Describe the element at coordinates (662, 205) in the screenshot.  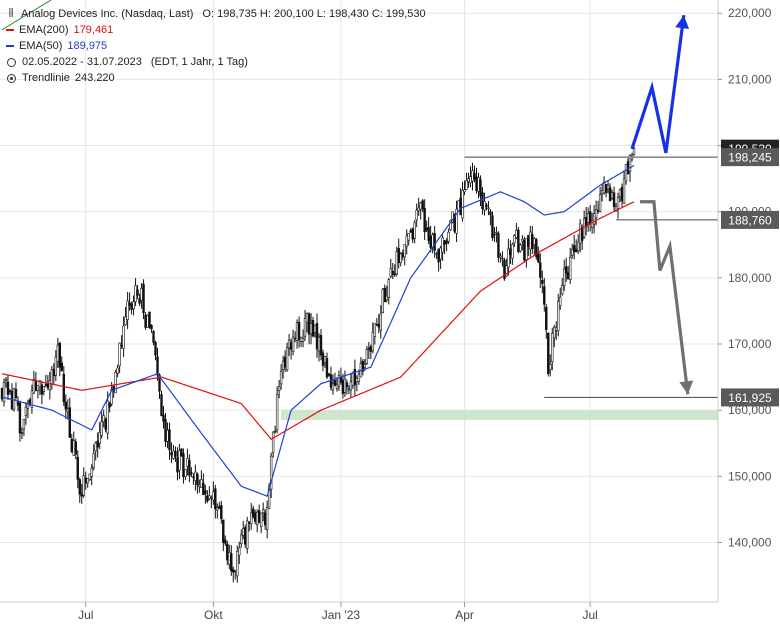
I see `scenario-arrows` at that location.